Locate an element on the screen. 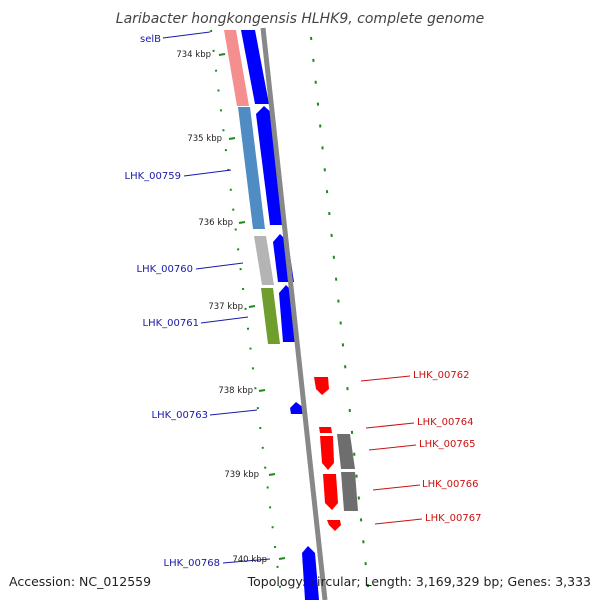 Image resolution: width=600 pixels, height=600 pixels. tick-label: 737 kbp is located at coordinates (225, 307).